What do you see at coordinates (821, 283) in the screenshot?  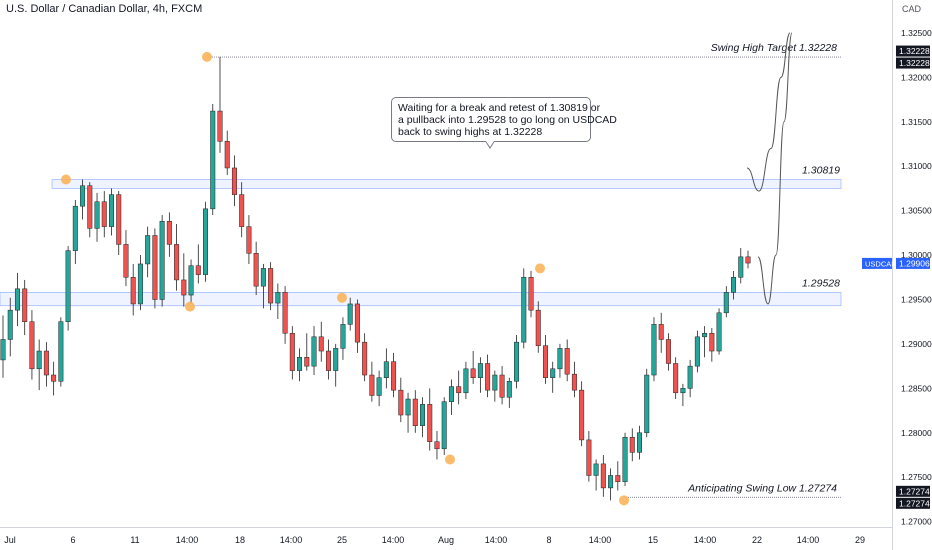 I see `zone-label: 1.29528` at bounding box center [821, 283].